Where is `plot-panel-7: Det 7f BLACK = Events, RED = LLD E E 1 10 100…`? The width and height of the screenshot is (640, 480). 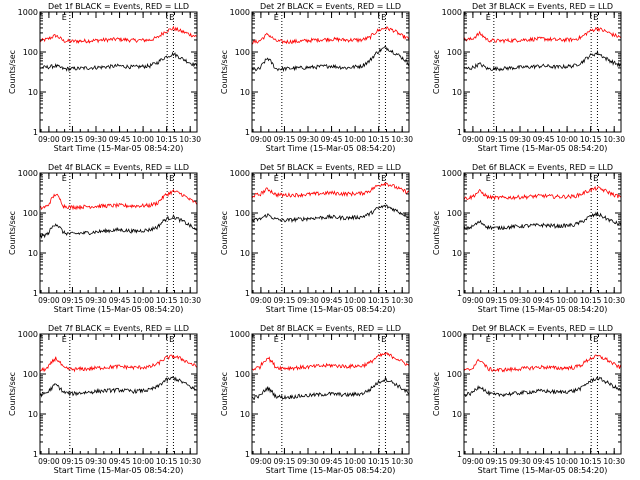
plot-panel-7: Det 7f BLACK = Events, RED = LLD E E 1 10 100… is located at coordinates (104, 399).